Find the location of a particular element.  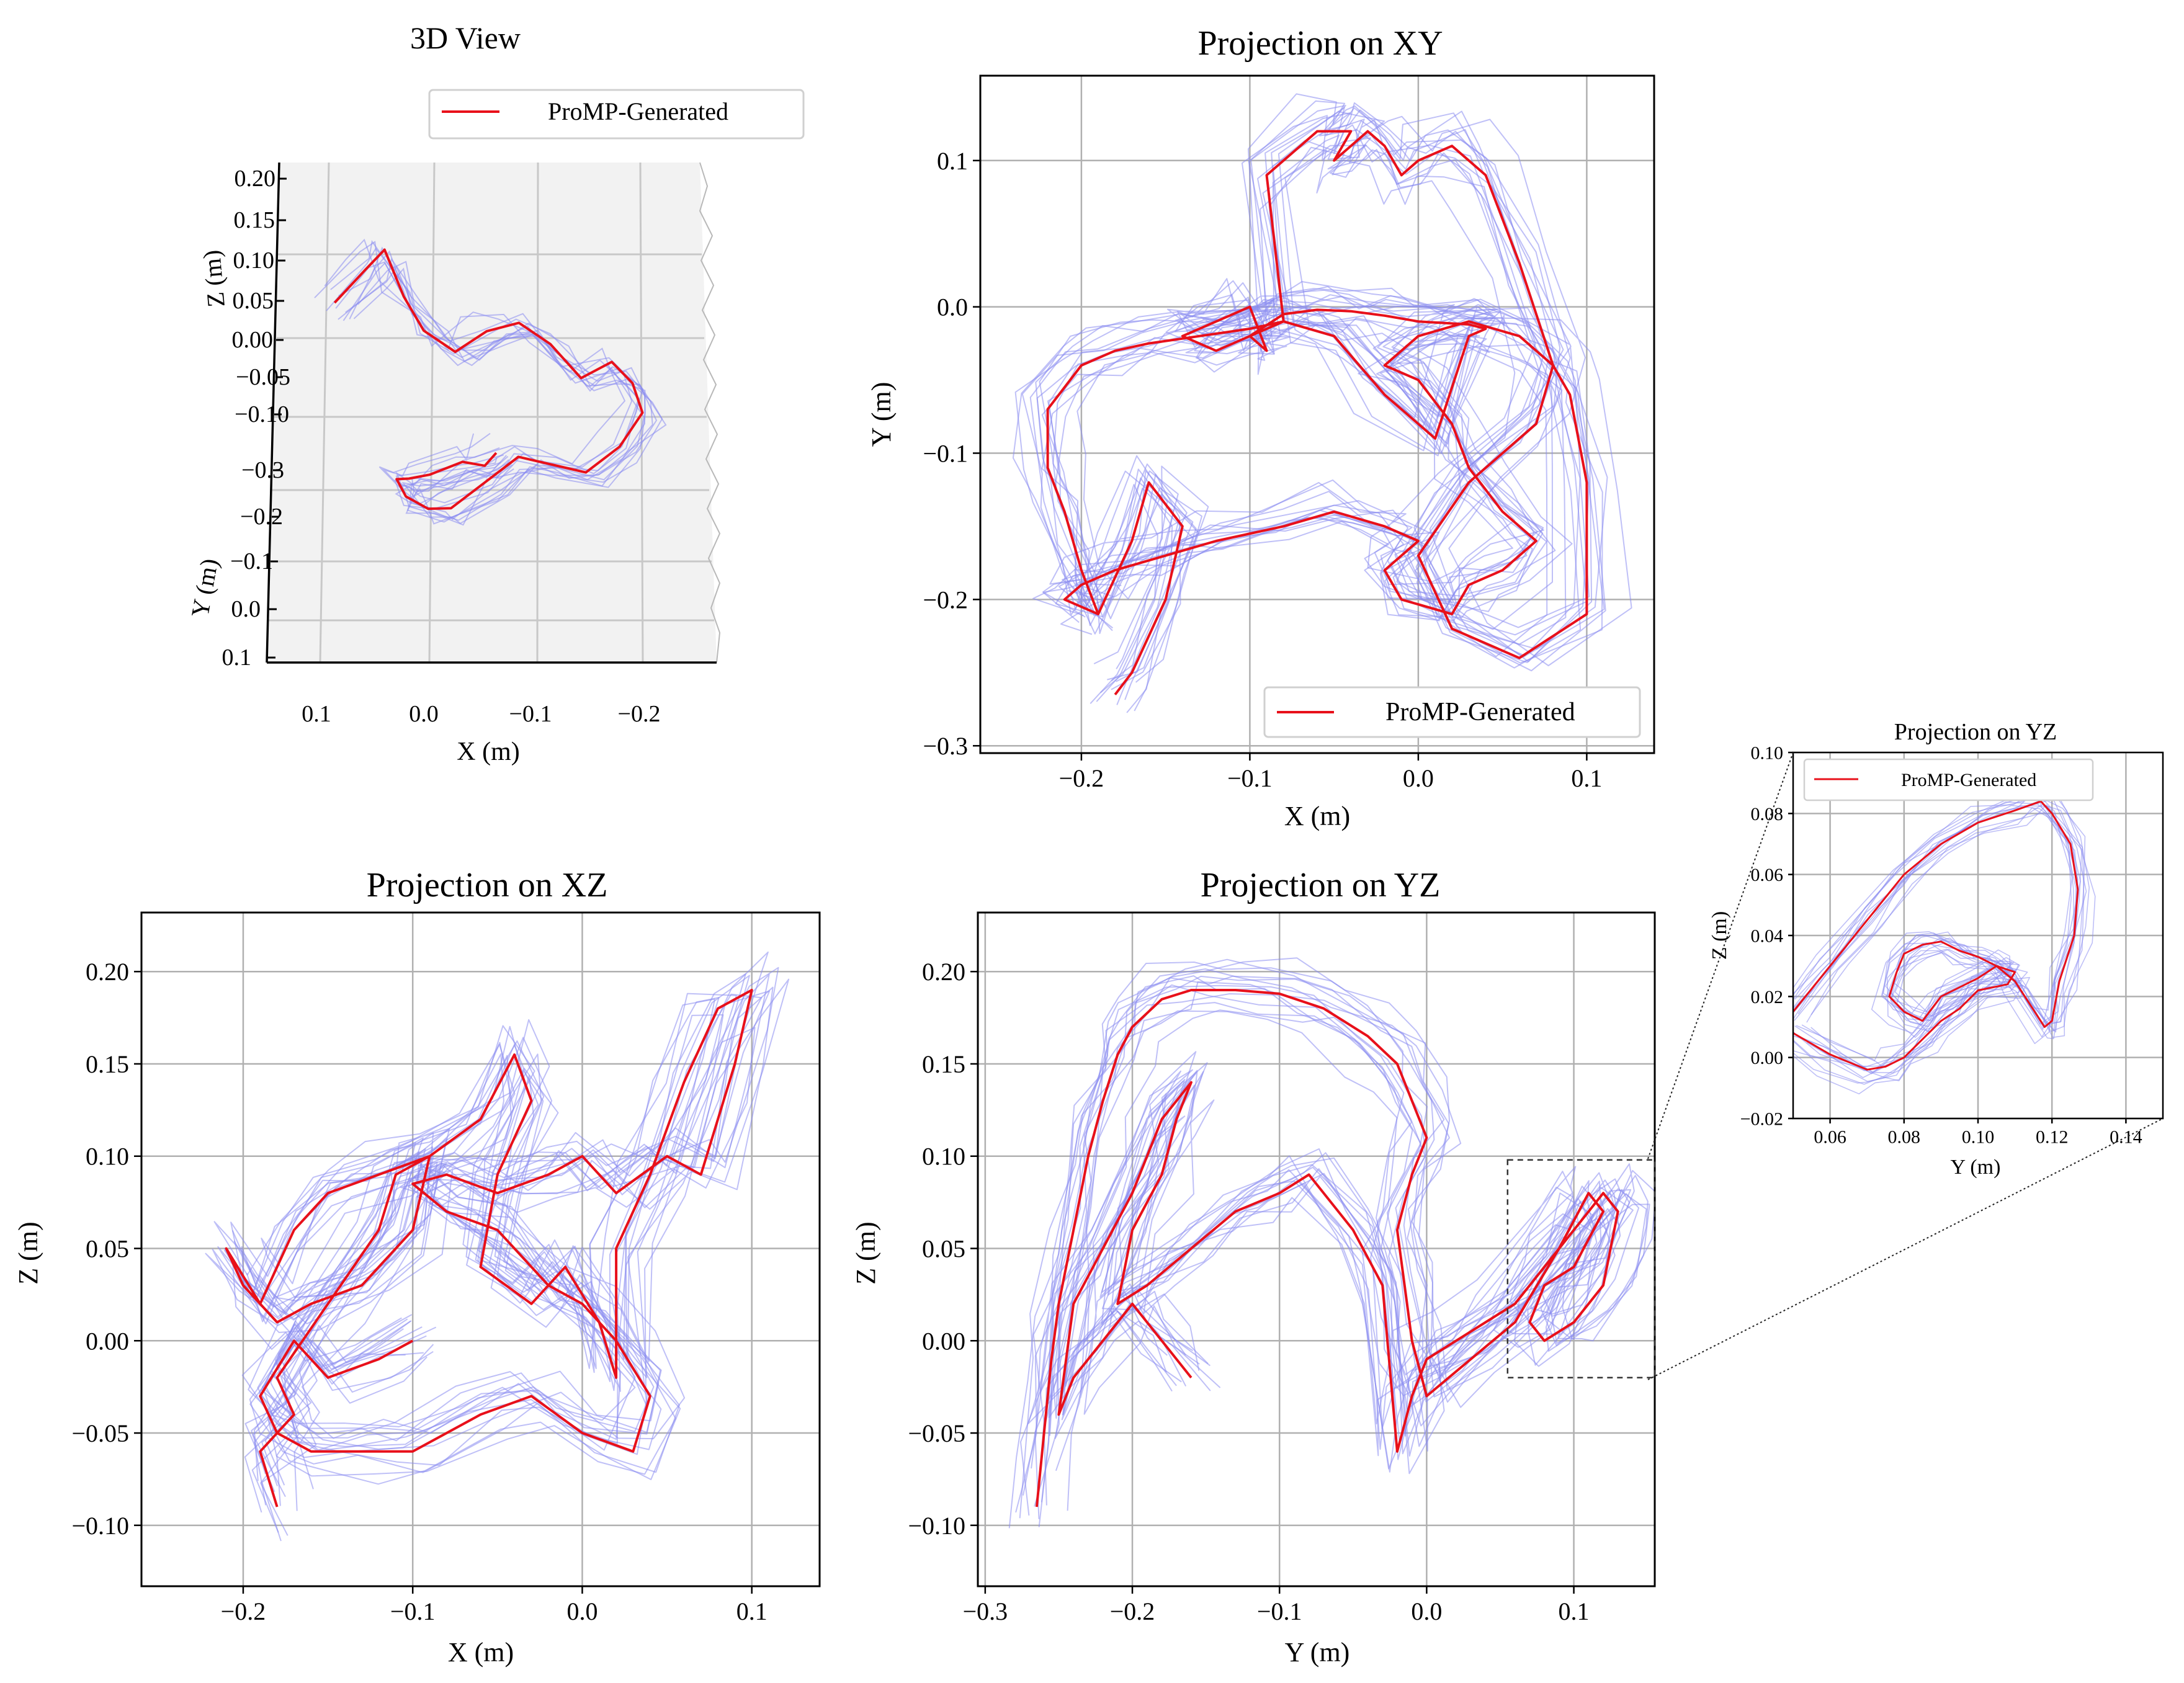

3d-y-axis-label: Y (m) is located at coordinates (204, 588).